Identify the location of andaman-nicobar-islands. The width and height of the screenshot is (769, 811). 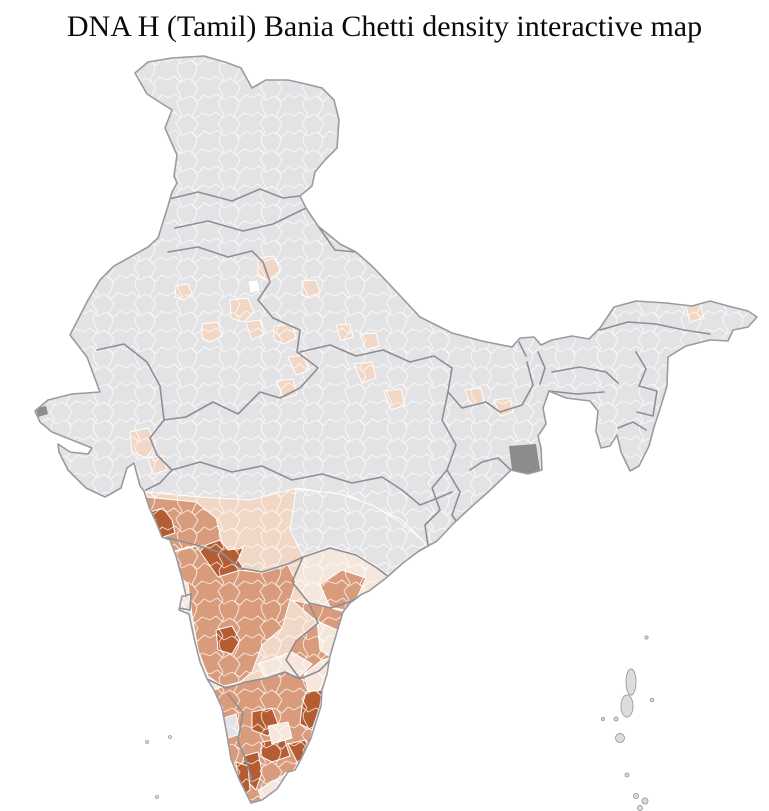
(628, 723).